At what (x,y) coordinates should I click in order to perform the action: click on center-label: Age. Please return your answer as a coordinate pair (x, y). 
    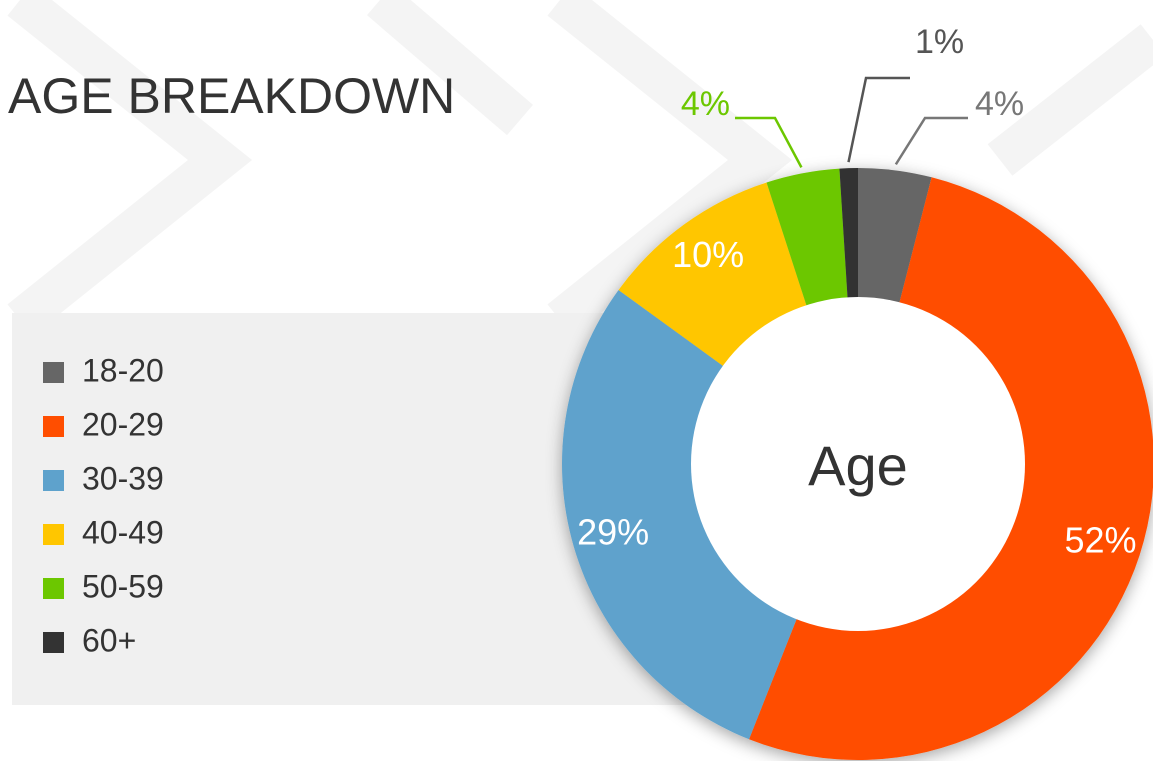
    Looking at the image, I should click on (858, 465).